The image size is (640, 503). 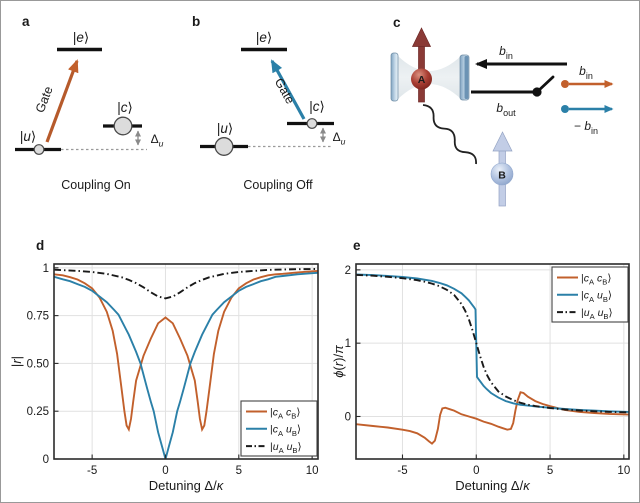 I want to click on spin-b-arrow-head, so click(x=502, y=141).